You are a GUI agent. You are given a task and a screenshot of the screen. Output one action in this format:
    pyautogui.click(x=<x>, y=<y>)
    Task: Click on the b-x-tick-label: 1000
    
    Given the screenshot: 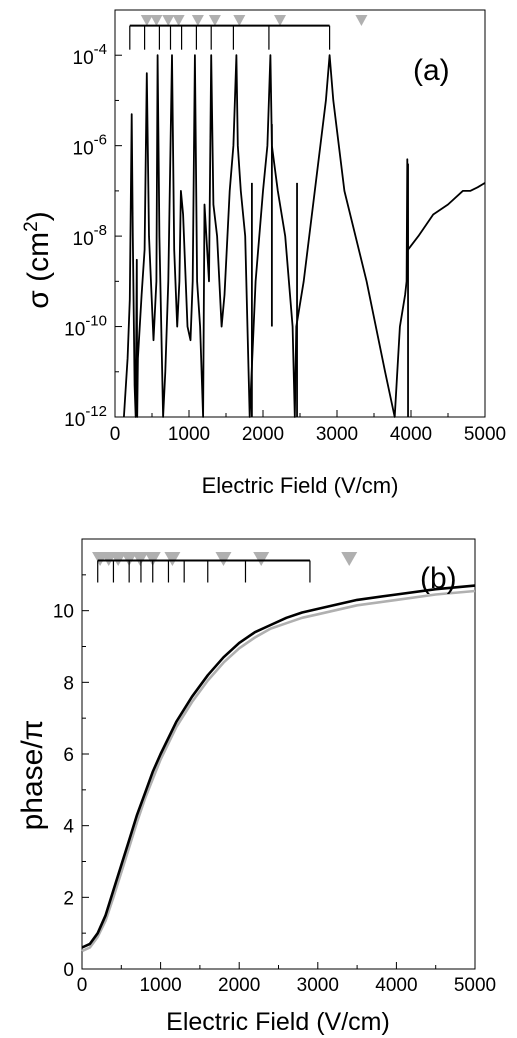 What is the action you would take?
    pyautogui.click(x=160, y=985)
    